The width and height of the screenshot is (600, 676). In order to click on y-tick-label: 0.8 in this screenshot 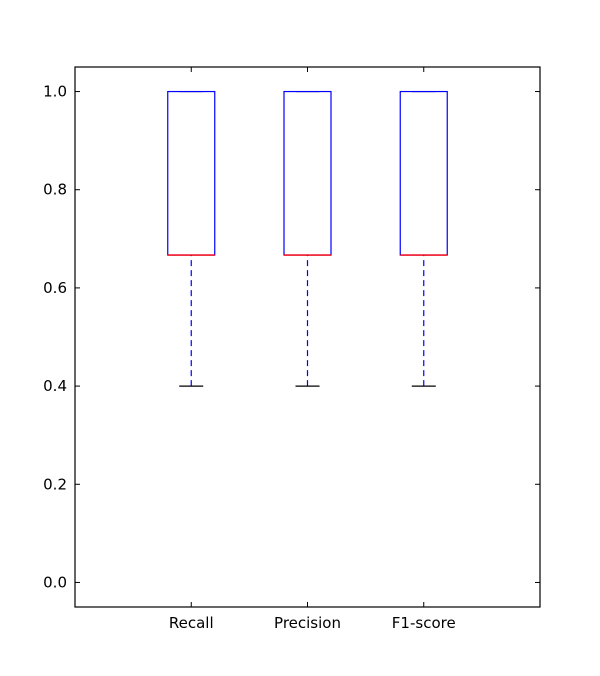, I will do `click(55, 190)`.